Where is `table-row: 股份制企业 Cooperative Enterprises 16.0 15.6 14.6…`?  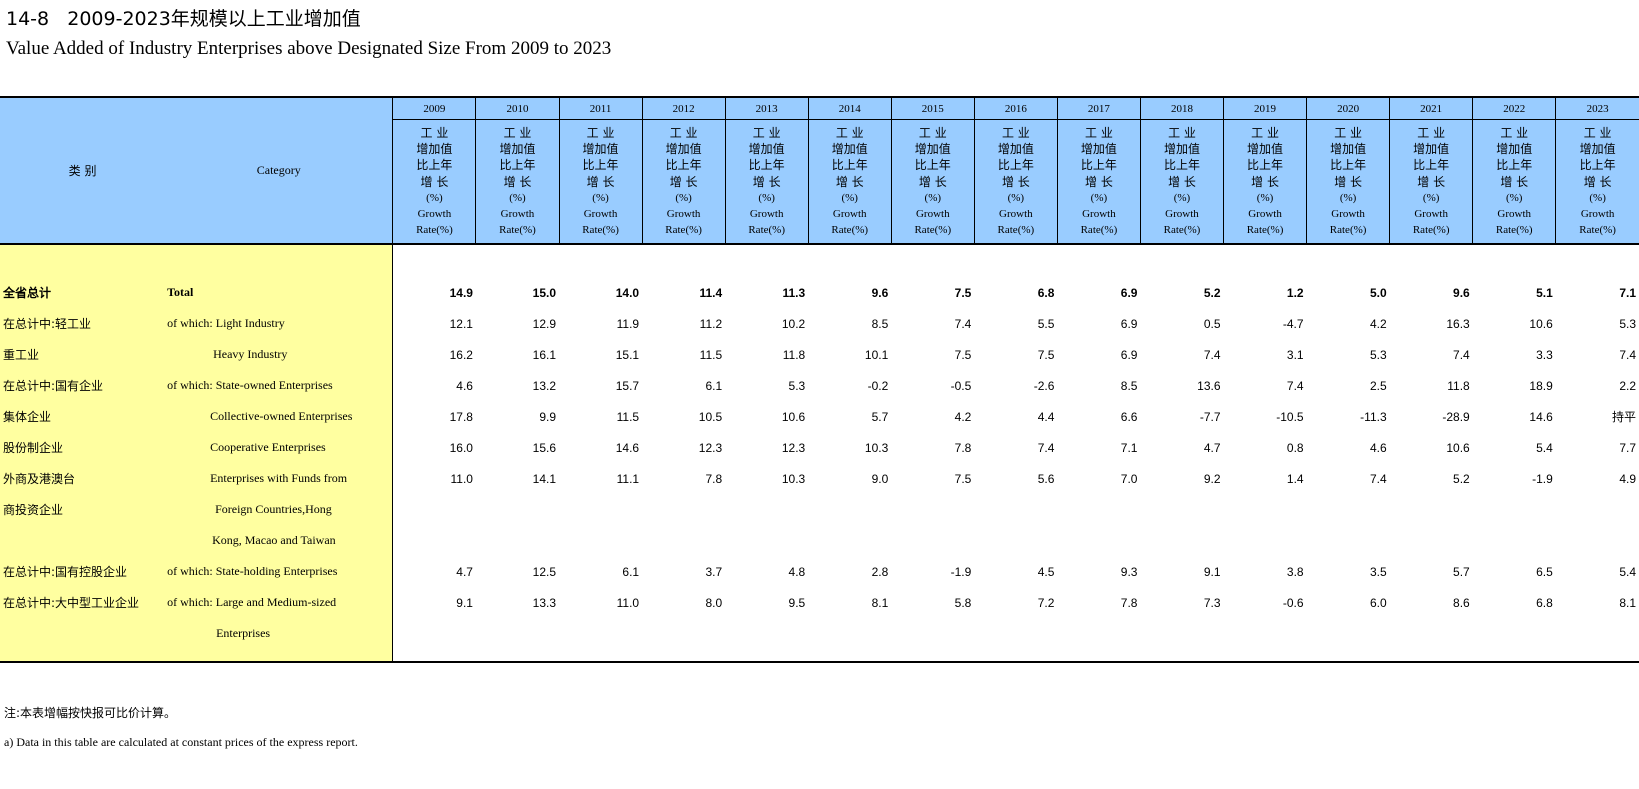 table-row: 股份制企业 Cooperative Enterprises 16.0 15.6 14.6… is located at coordinates (819, 447).